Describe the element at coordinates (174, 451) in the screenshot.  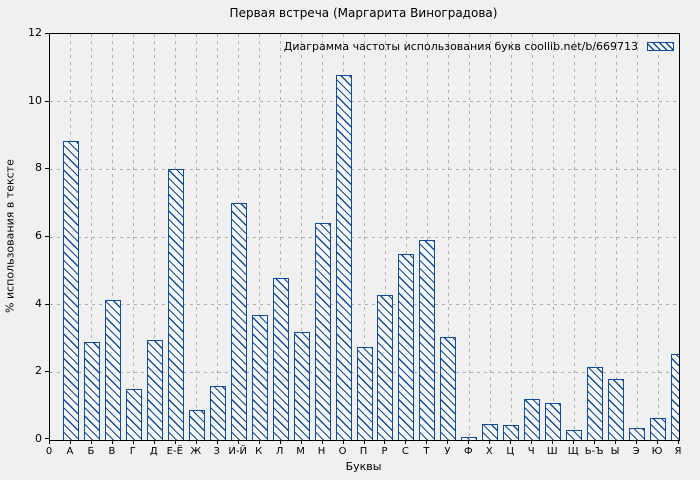
I see `x-tick-label: Е-Ё` at that location.